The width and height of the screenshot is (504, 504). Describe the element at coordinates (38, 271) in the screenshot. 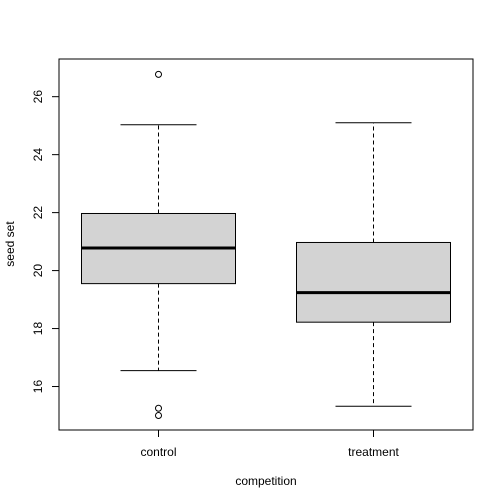

I see `y-tick-label: 20` at that location.